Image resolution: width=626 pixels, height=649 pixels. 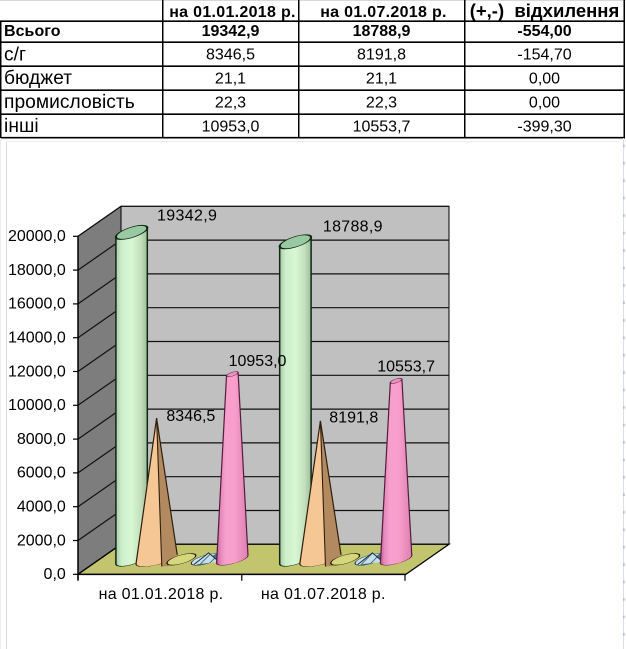 I want to click on svg-text: -154,70, so click(x=544, y=54).